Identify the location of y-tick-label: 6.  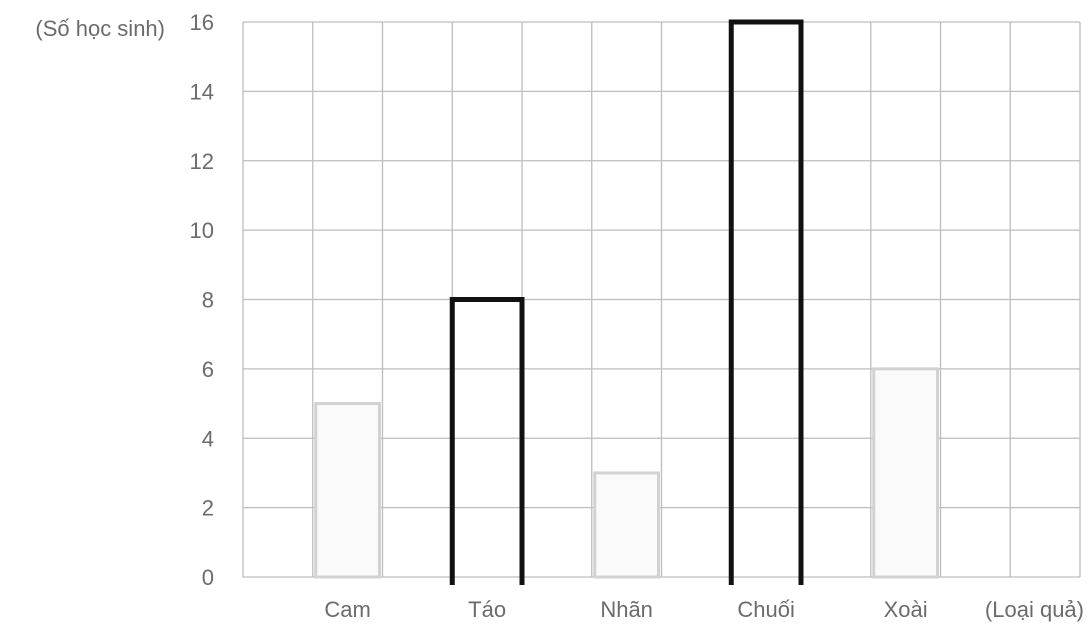
(208, 369).